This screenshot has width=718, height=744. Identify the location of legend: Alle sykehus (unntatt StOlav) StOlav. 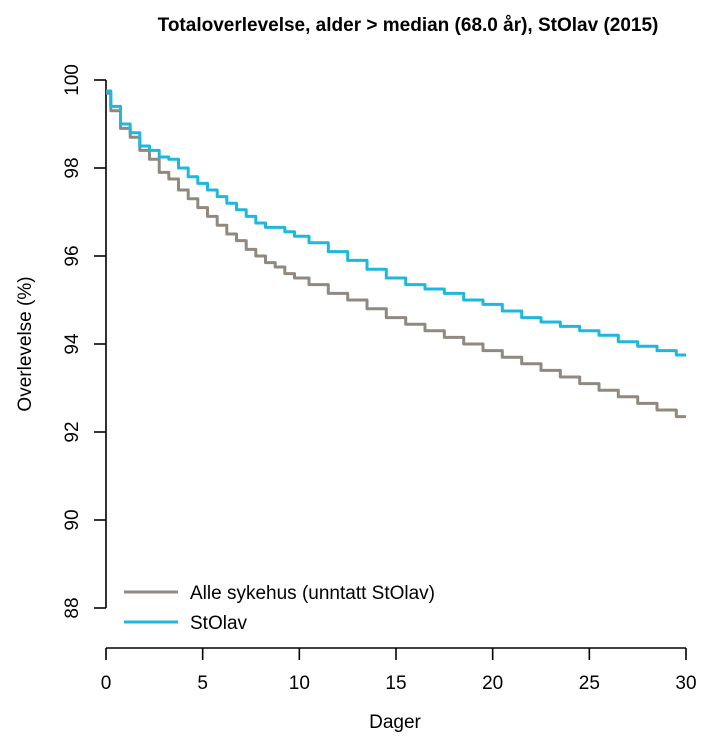
(279, 608).